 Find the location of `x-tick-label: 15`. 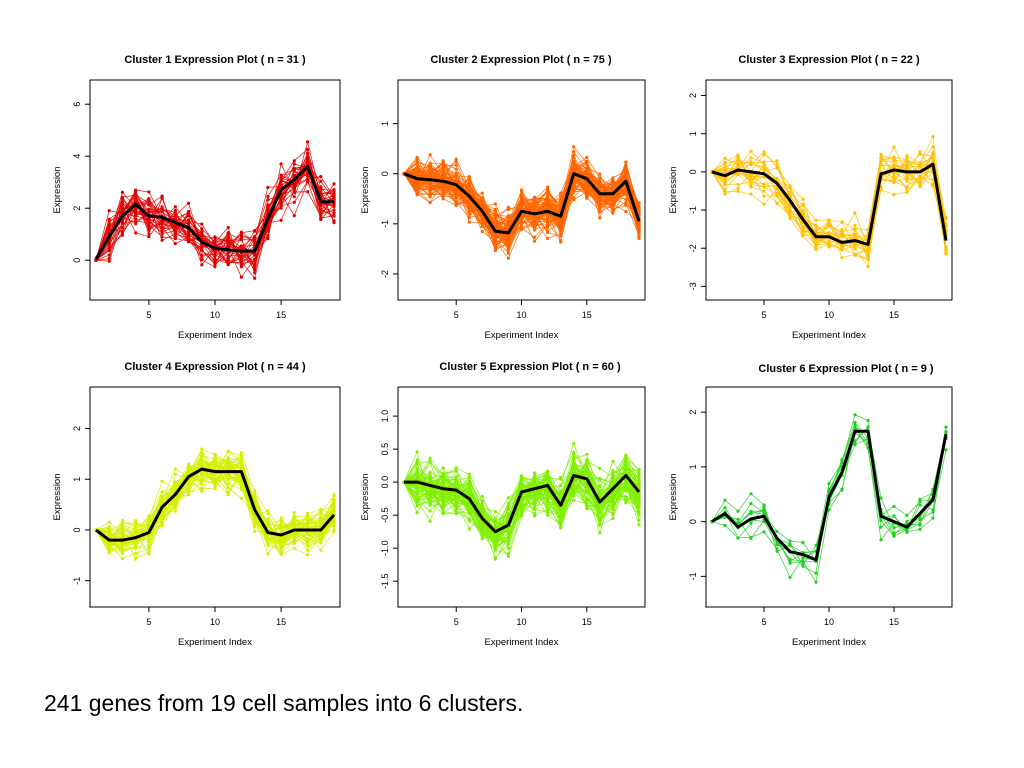

x-tick-label: 15 is located at coordinates (281, 622).